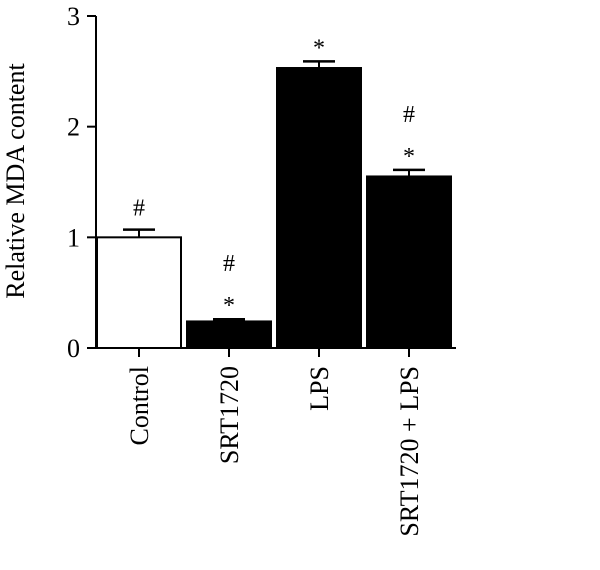  I want to click on category-label: SRT1720 + LPS, so click(409, 451).